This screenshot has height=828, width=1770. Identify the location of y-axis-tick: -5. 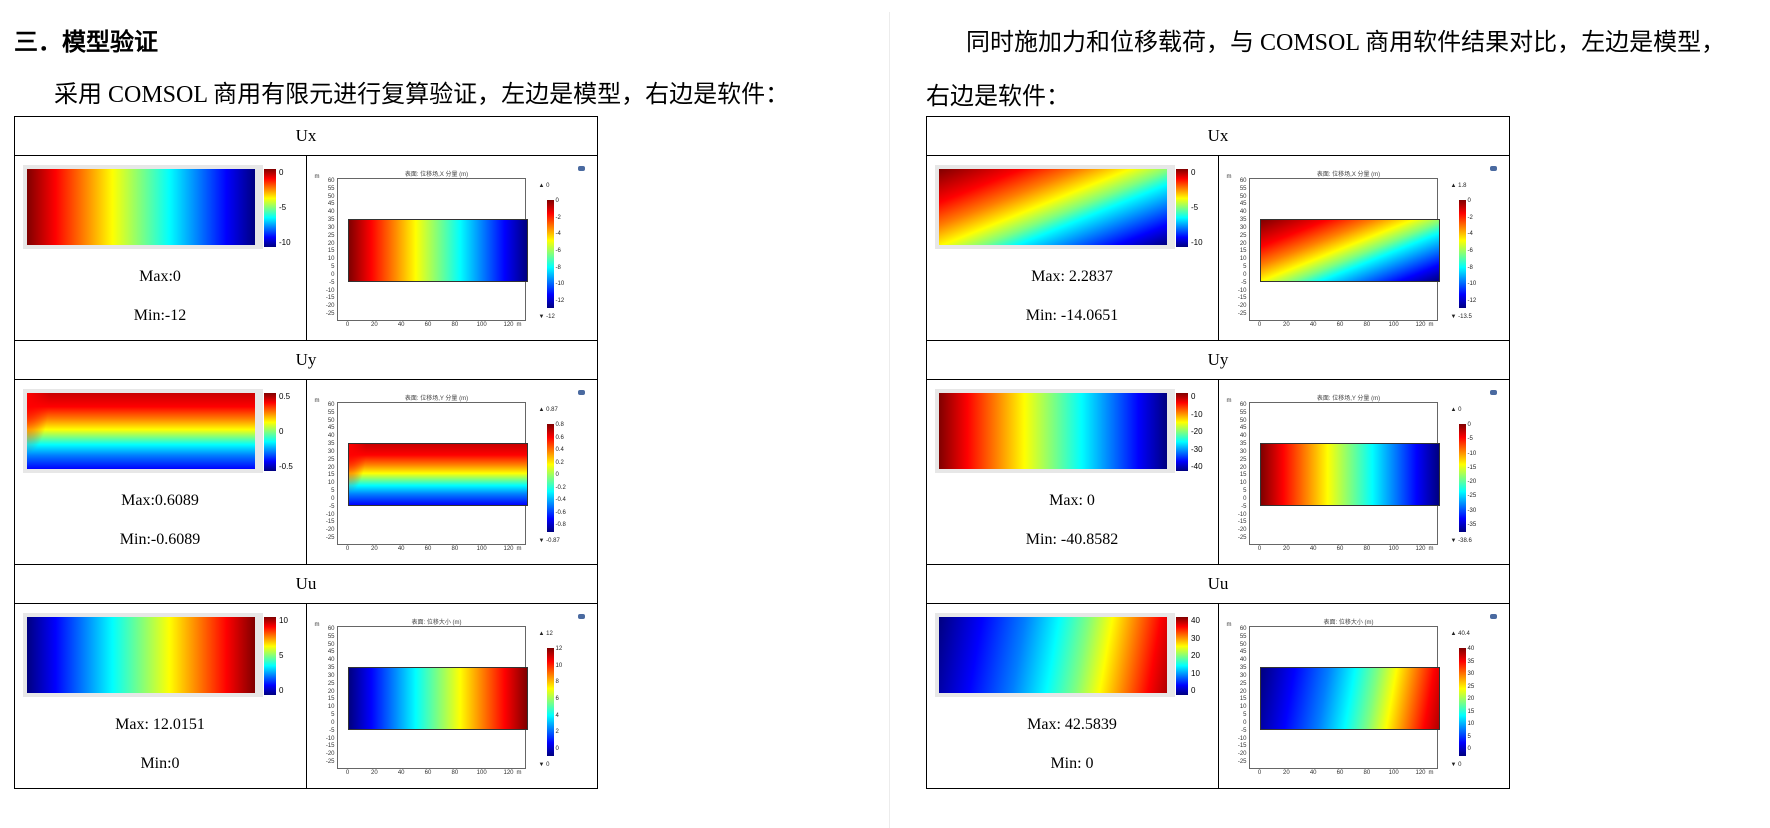
(332, 506).